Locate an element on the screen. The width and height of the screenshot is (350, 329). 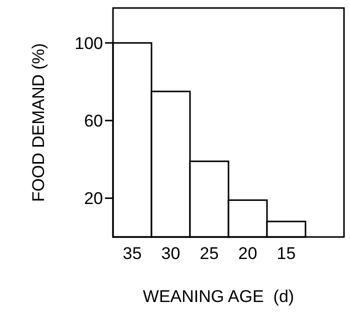
x-tick-label: 35 is located at coordinates (132, 253).